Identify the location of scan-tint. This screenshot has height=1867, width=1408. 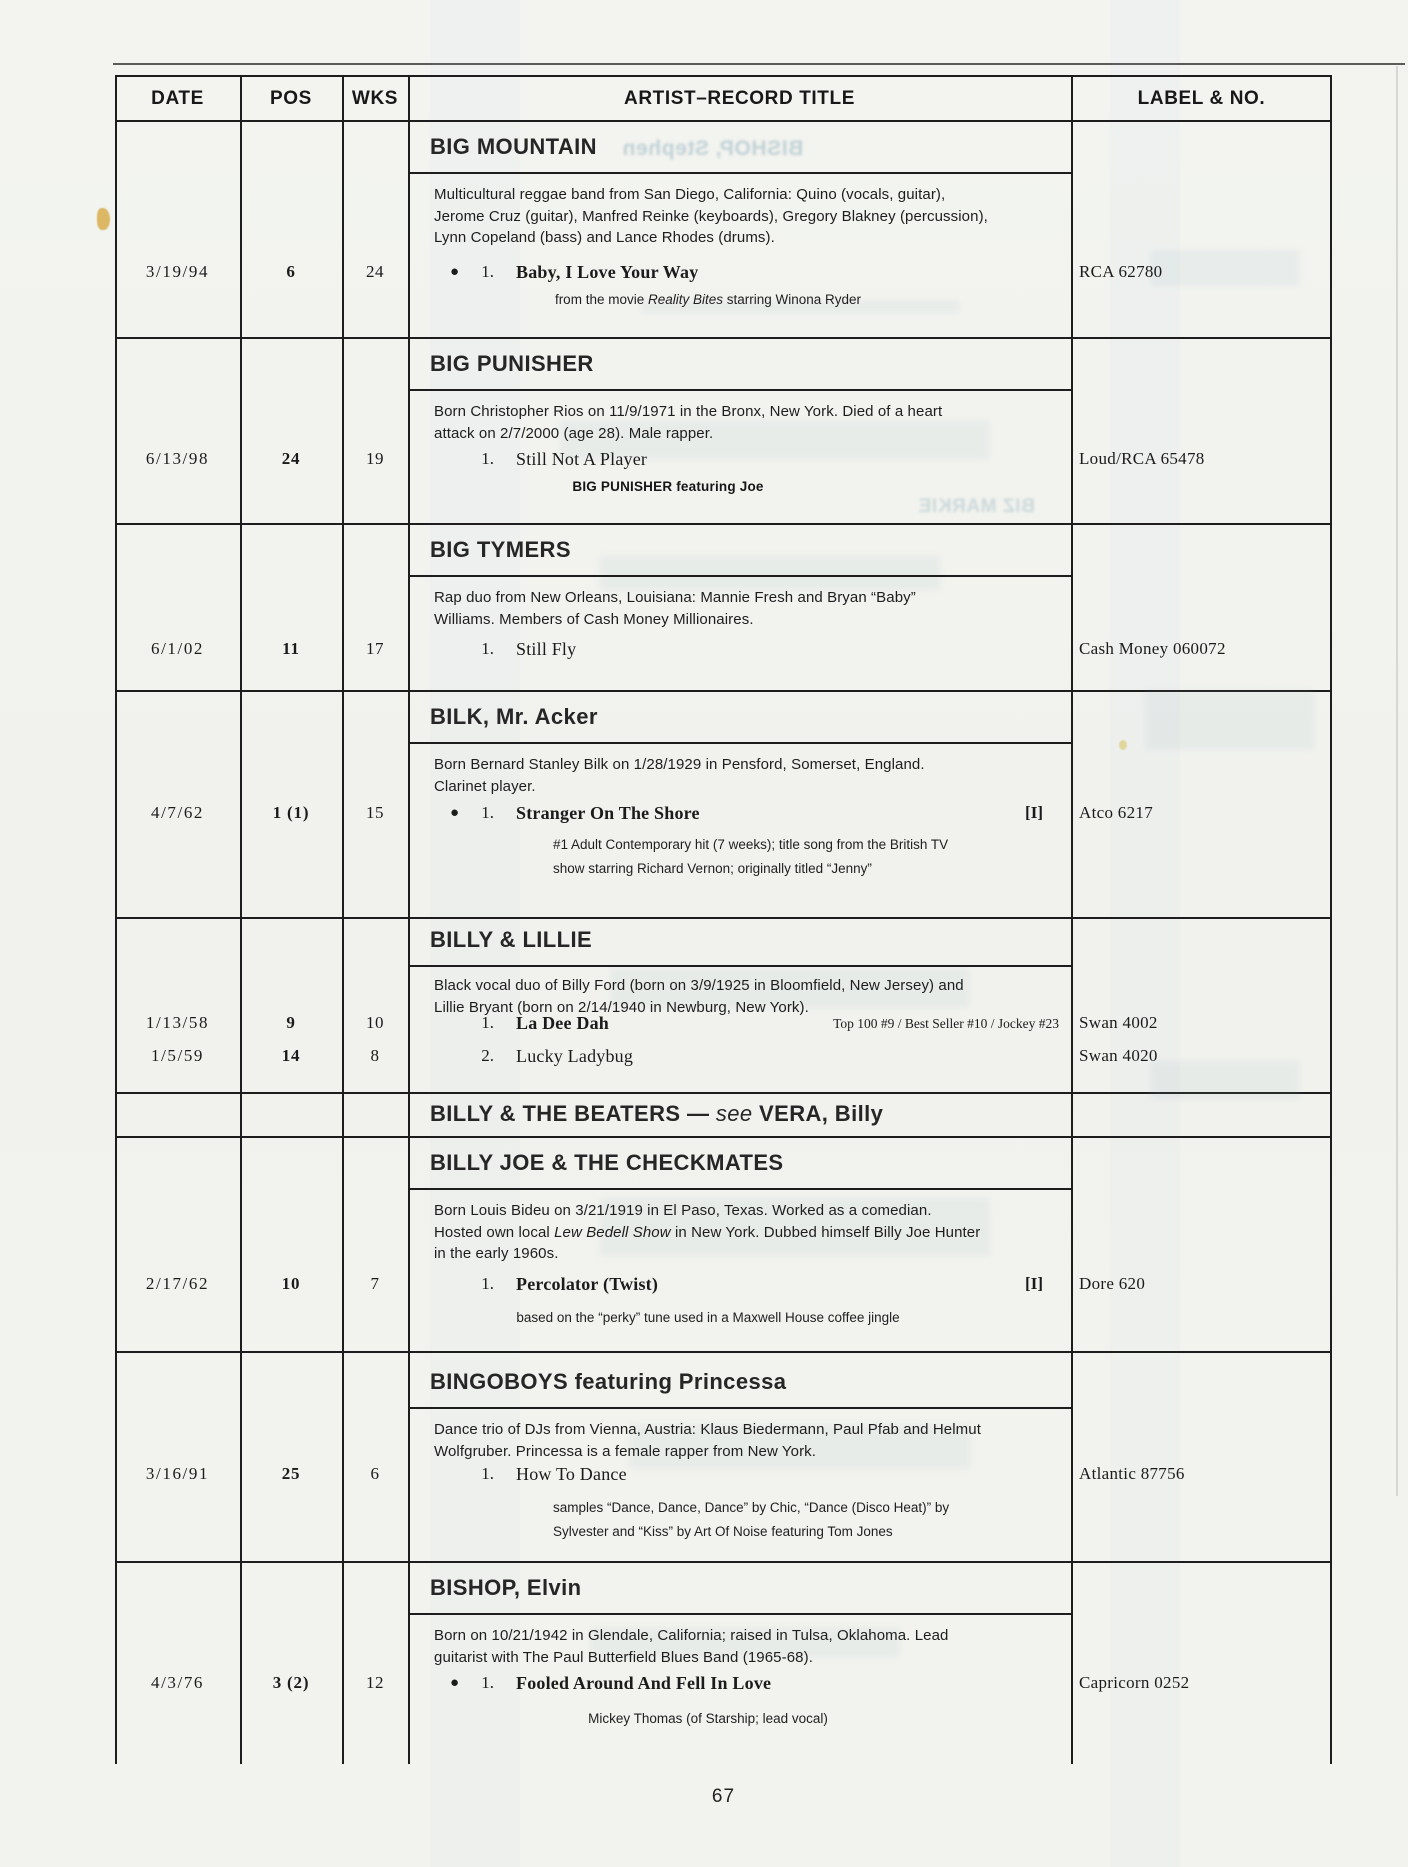
(1145, 933).